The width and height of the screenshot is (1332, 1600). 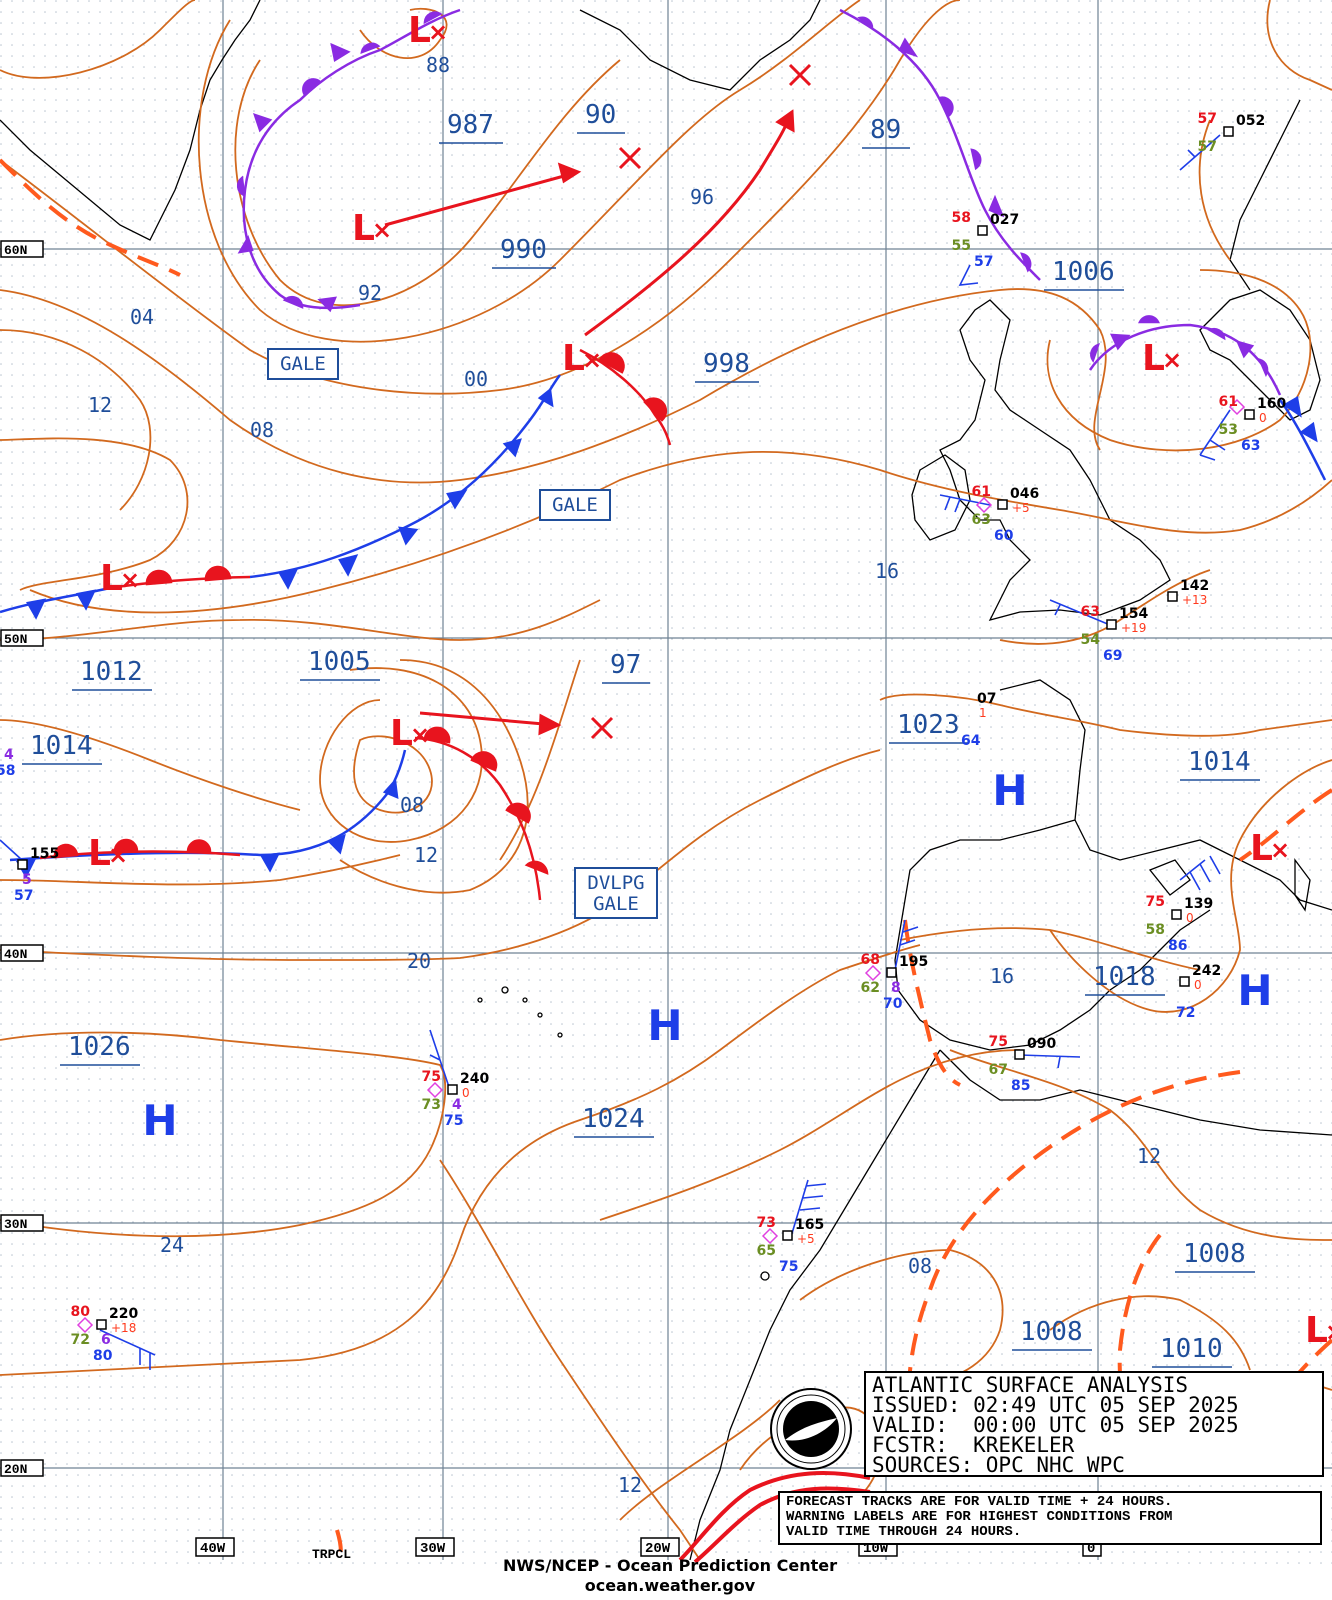 What do you see at coordinates (1055, 1425) in the screenshot?
I see `title-line-3: VALID: 00:00 UTC 05 SEP 2025` at bounding box center [1055, 1425].